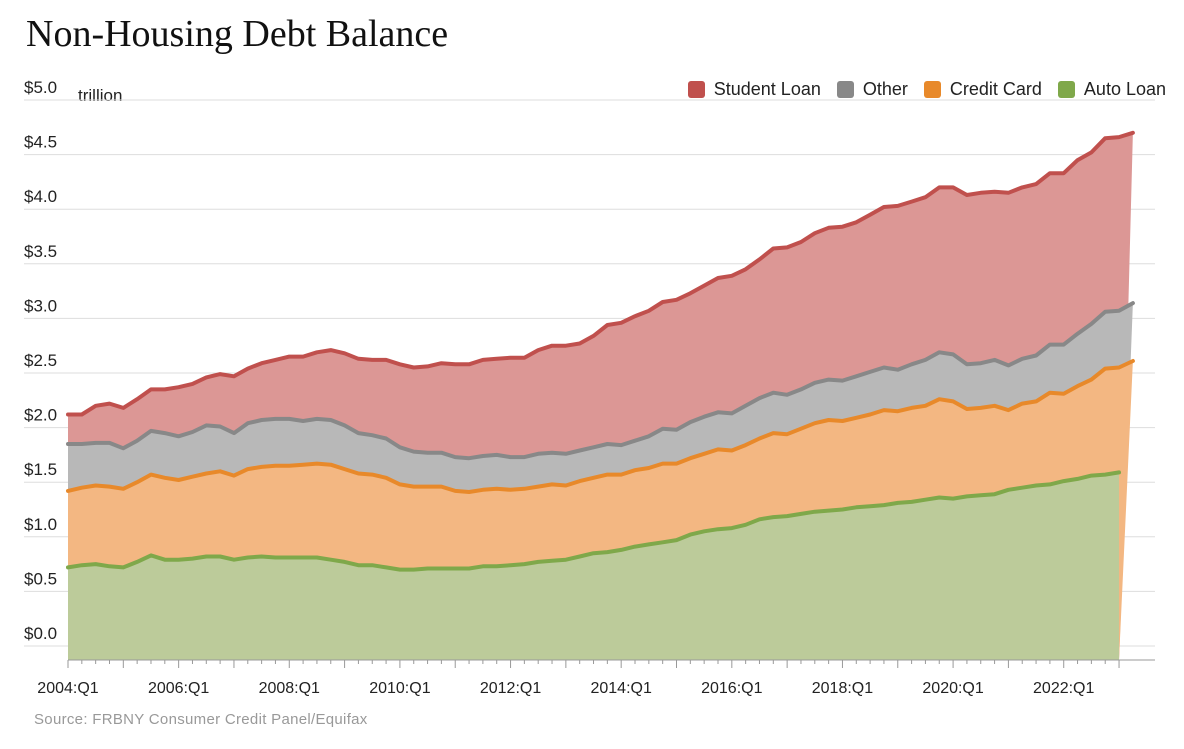  What do you see at coordinates (593, 521) in the screenshot?
I see `line-auto-loan` at bounding box center [593, 521].